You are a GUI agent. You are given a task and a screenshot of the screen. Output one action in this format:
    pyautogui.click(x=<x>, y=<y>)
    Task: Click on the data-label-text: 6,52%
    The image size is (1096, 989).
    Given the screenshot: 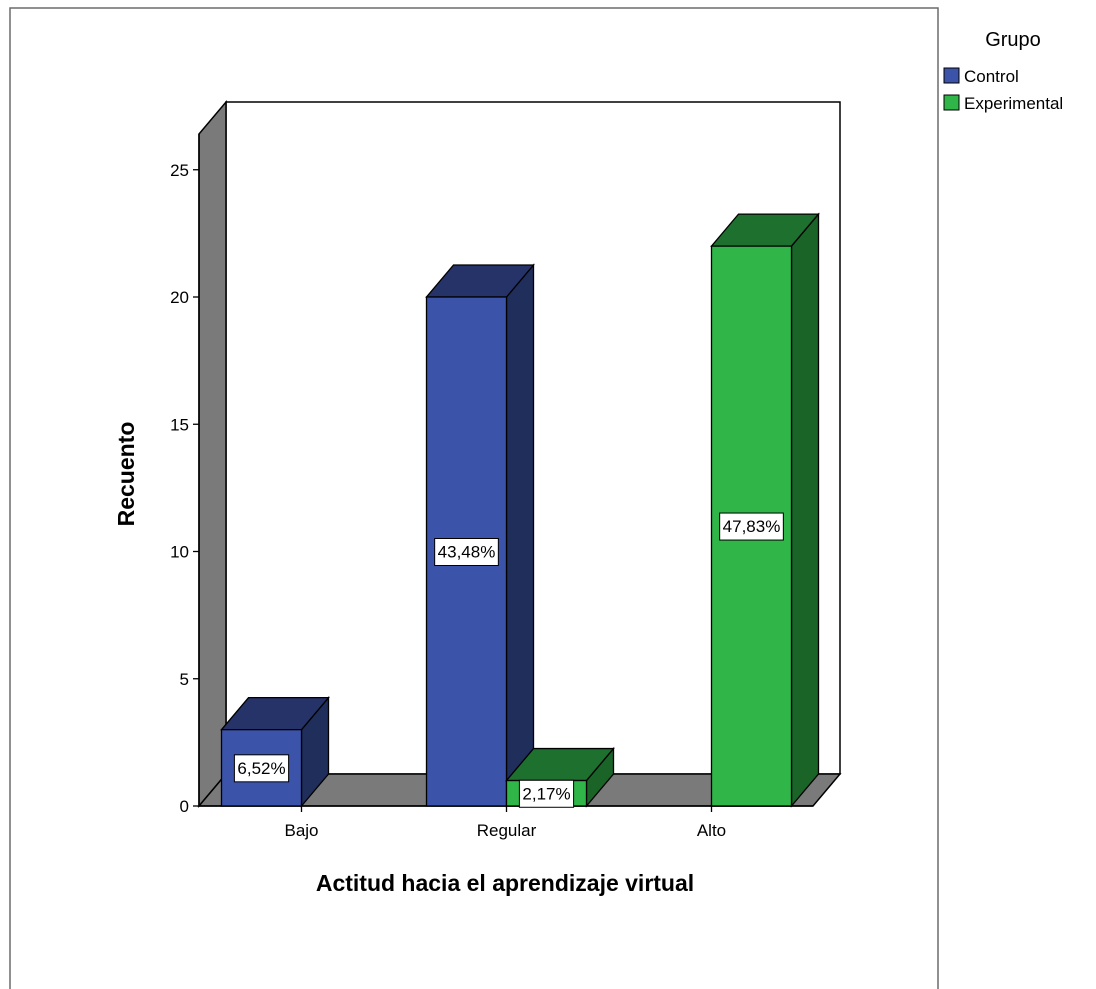 What is the action you would take?
    pyautogui.click(x=261, y=768)
    